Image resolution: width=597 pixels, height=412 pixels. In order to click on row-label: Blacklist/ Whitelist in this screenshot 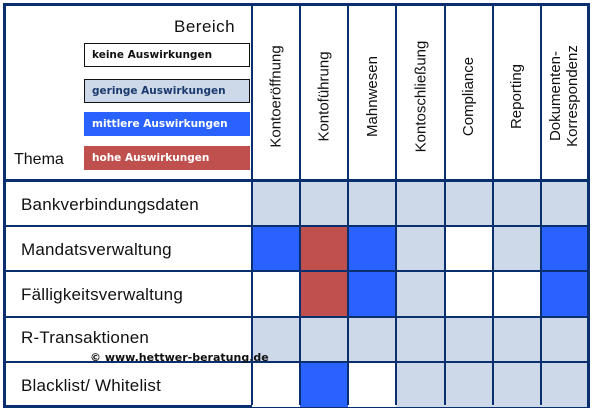, I will do `click(91, 385)`.